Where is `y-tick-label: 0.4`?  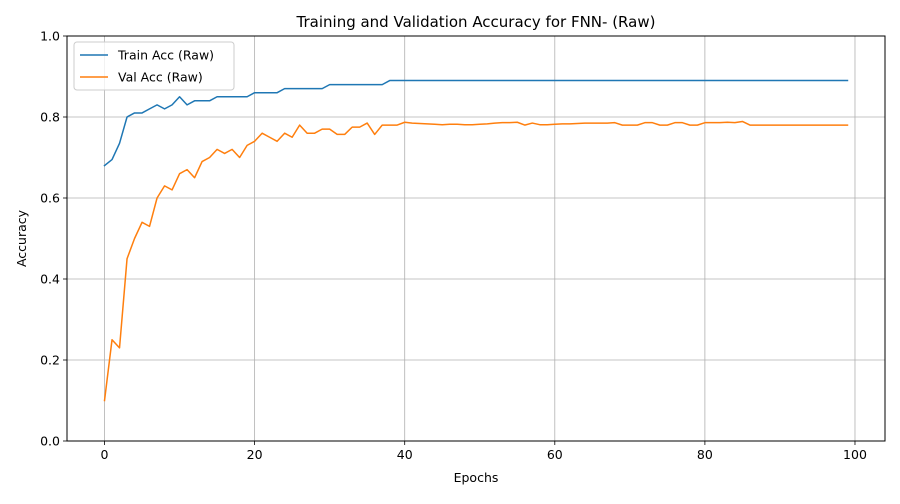
y-tick-label: 0.4 is located at coordinates (50, 279).